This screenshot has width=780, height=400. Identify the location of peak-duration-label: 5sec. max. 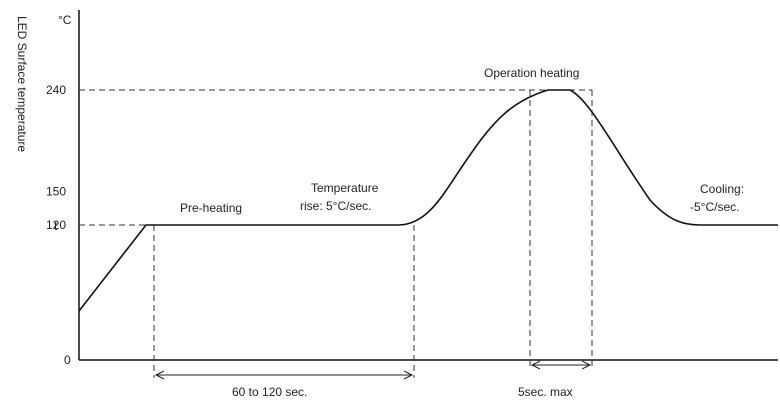
(545, 392).